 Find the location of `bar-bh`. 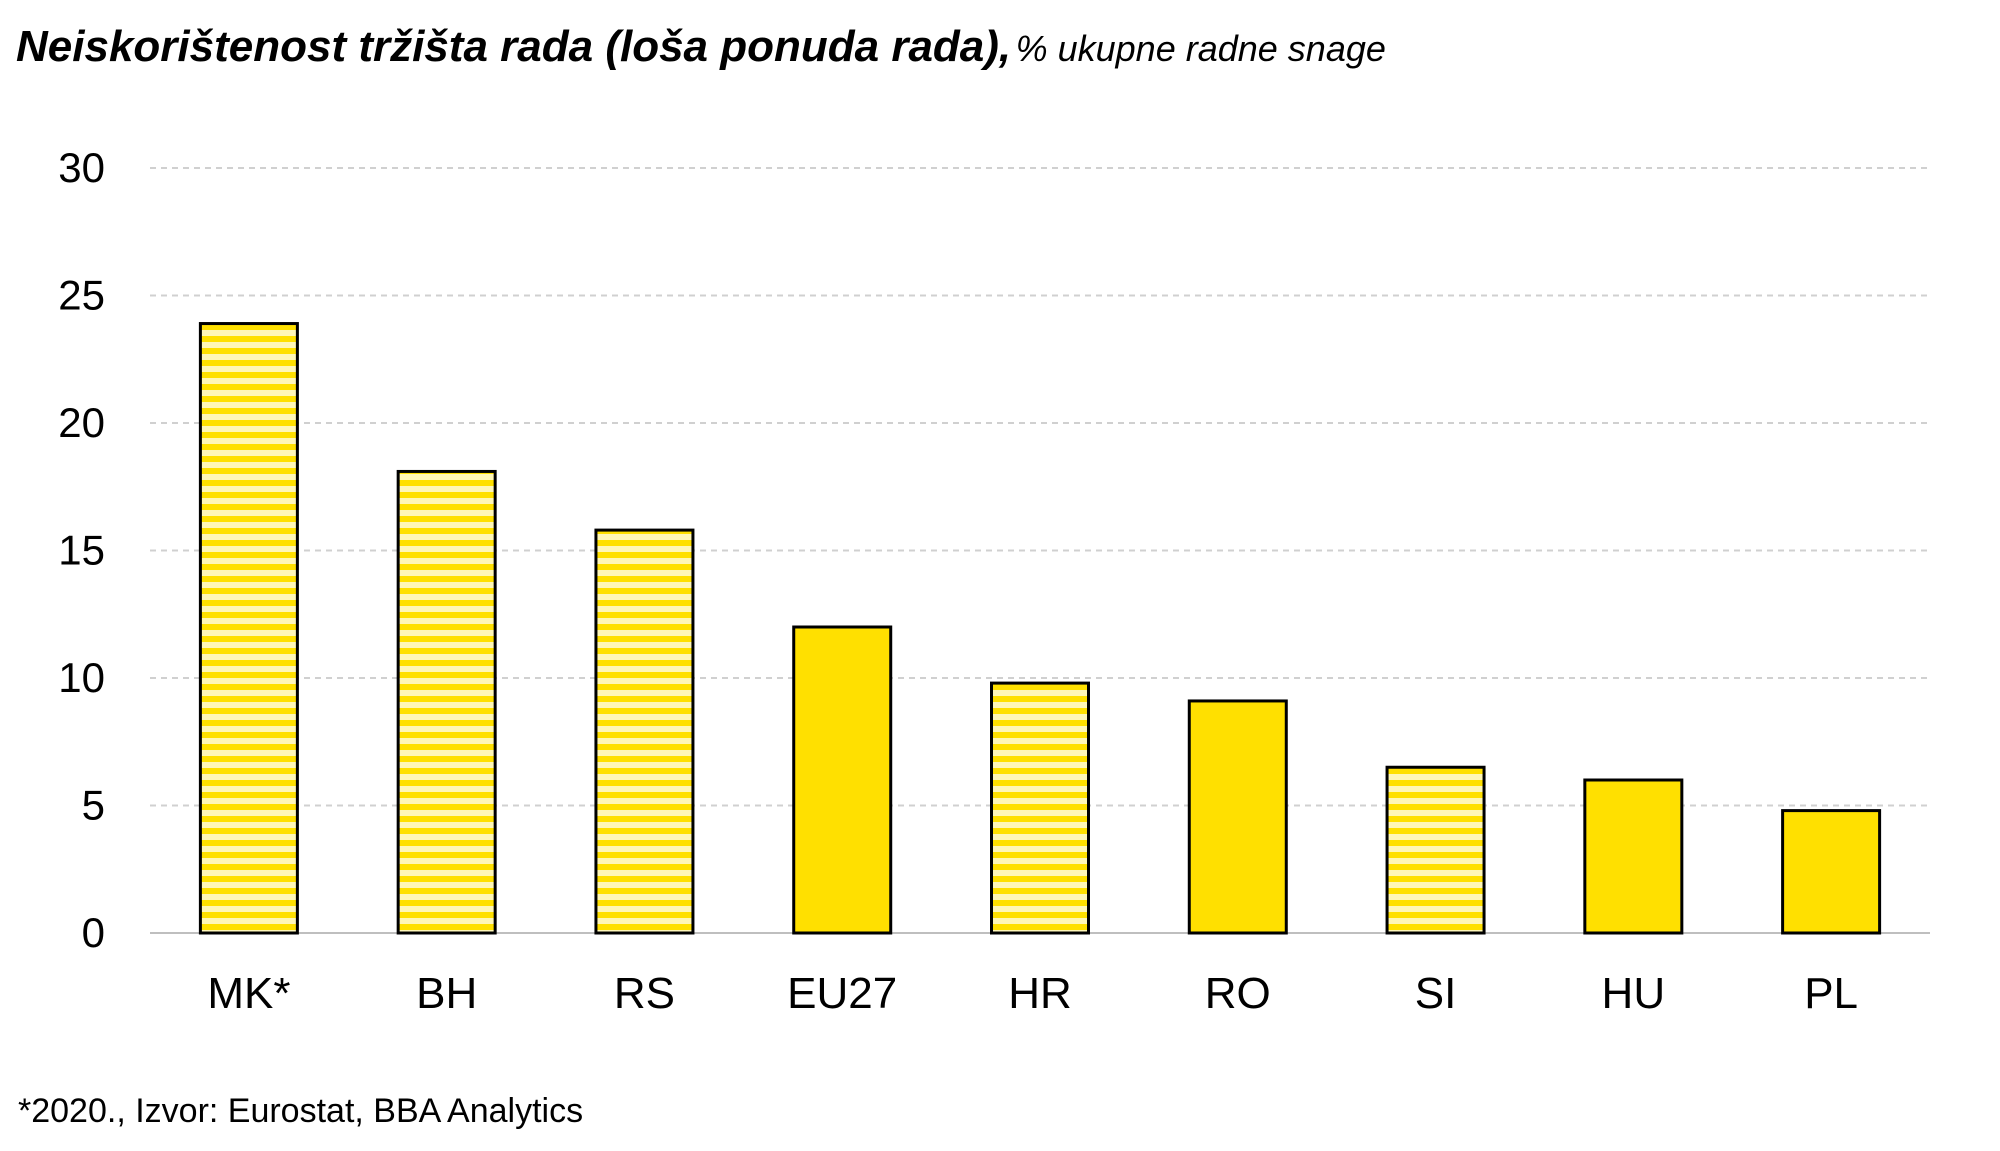

bar-bh is located at coordinates (446, 702).